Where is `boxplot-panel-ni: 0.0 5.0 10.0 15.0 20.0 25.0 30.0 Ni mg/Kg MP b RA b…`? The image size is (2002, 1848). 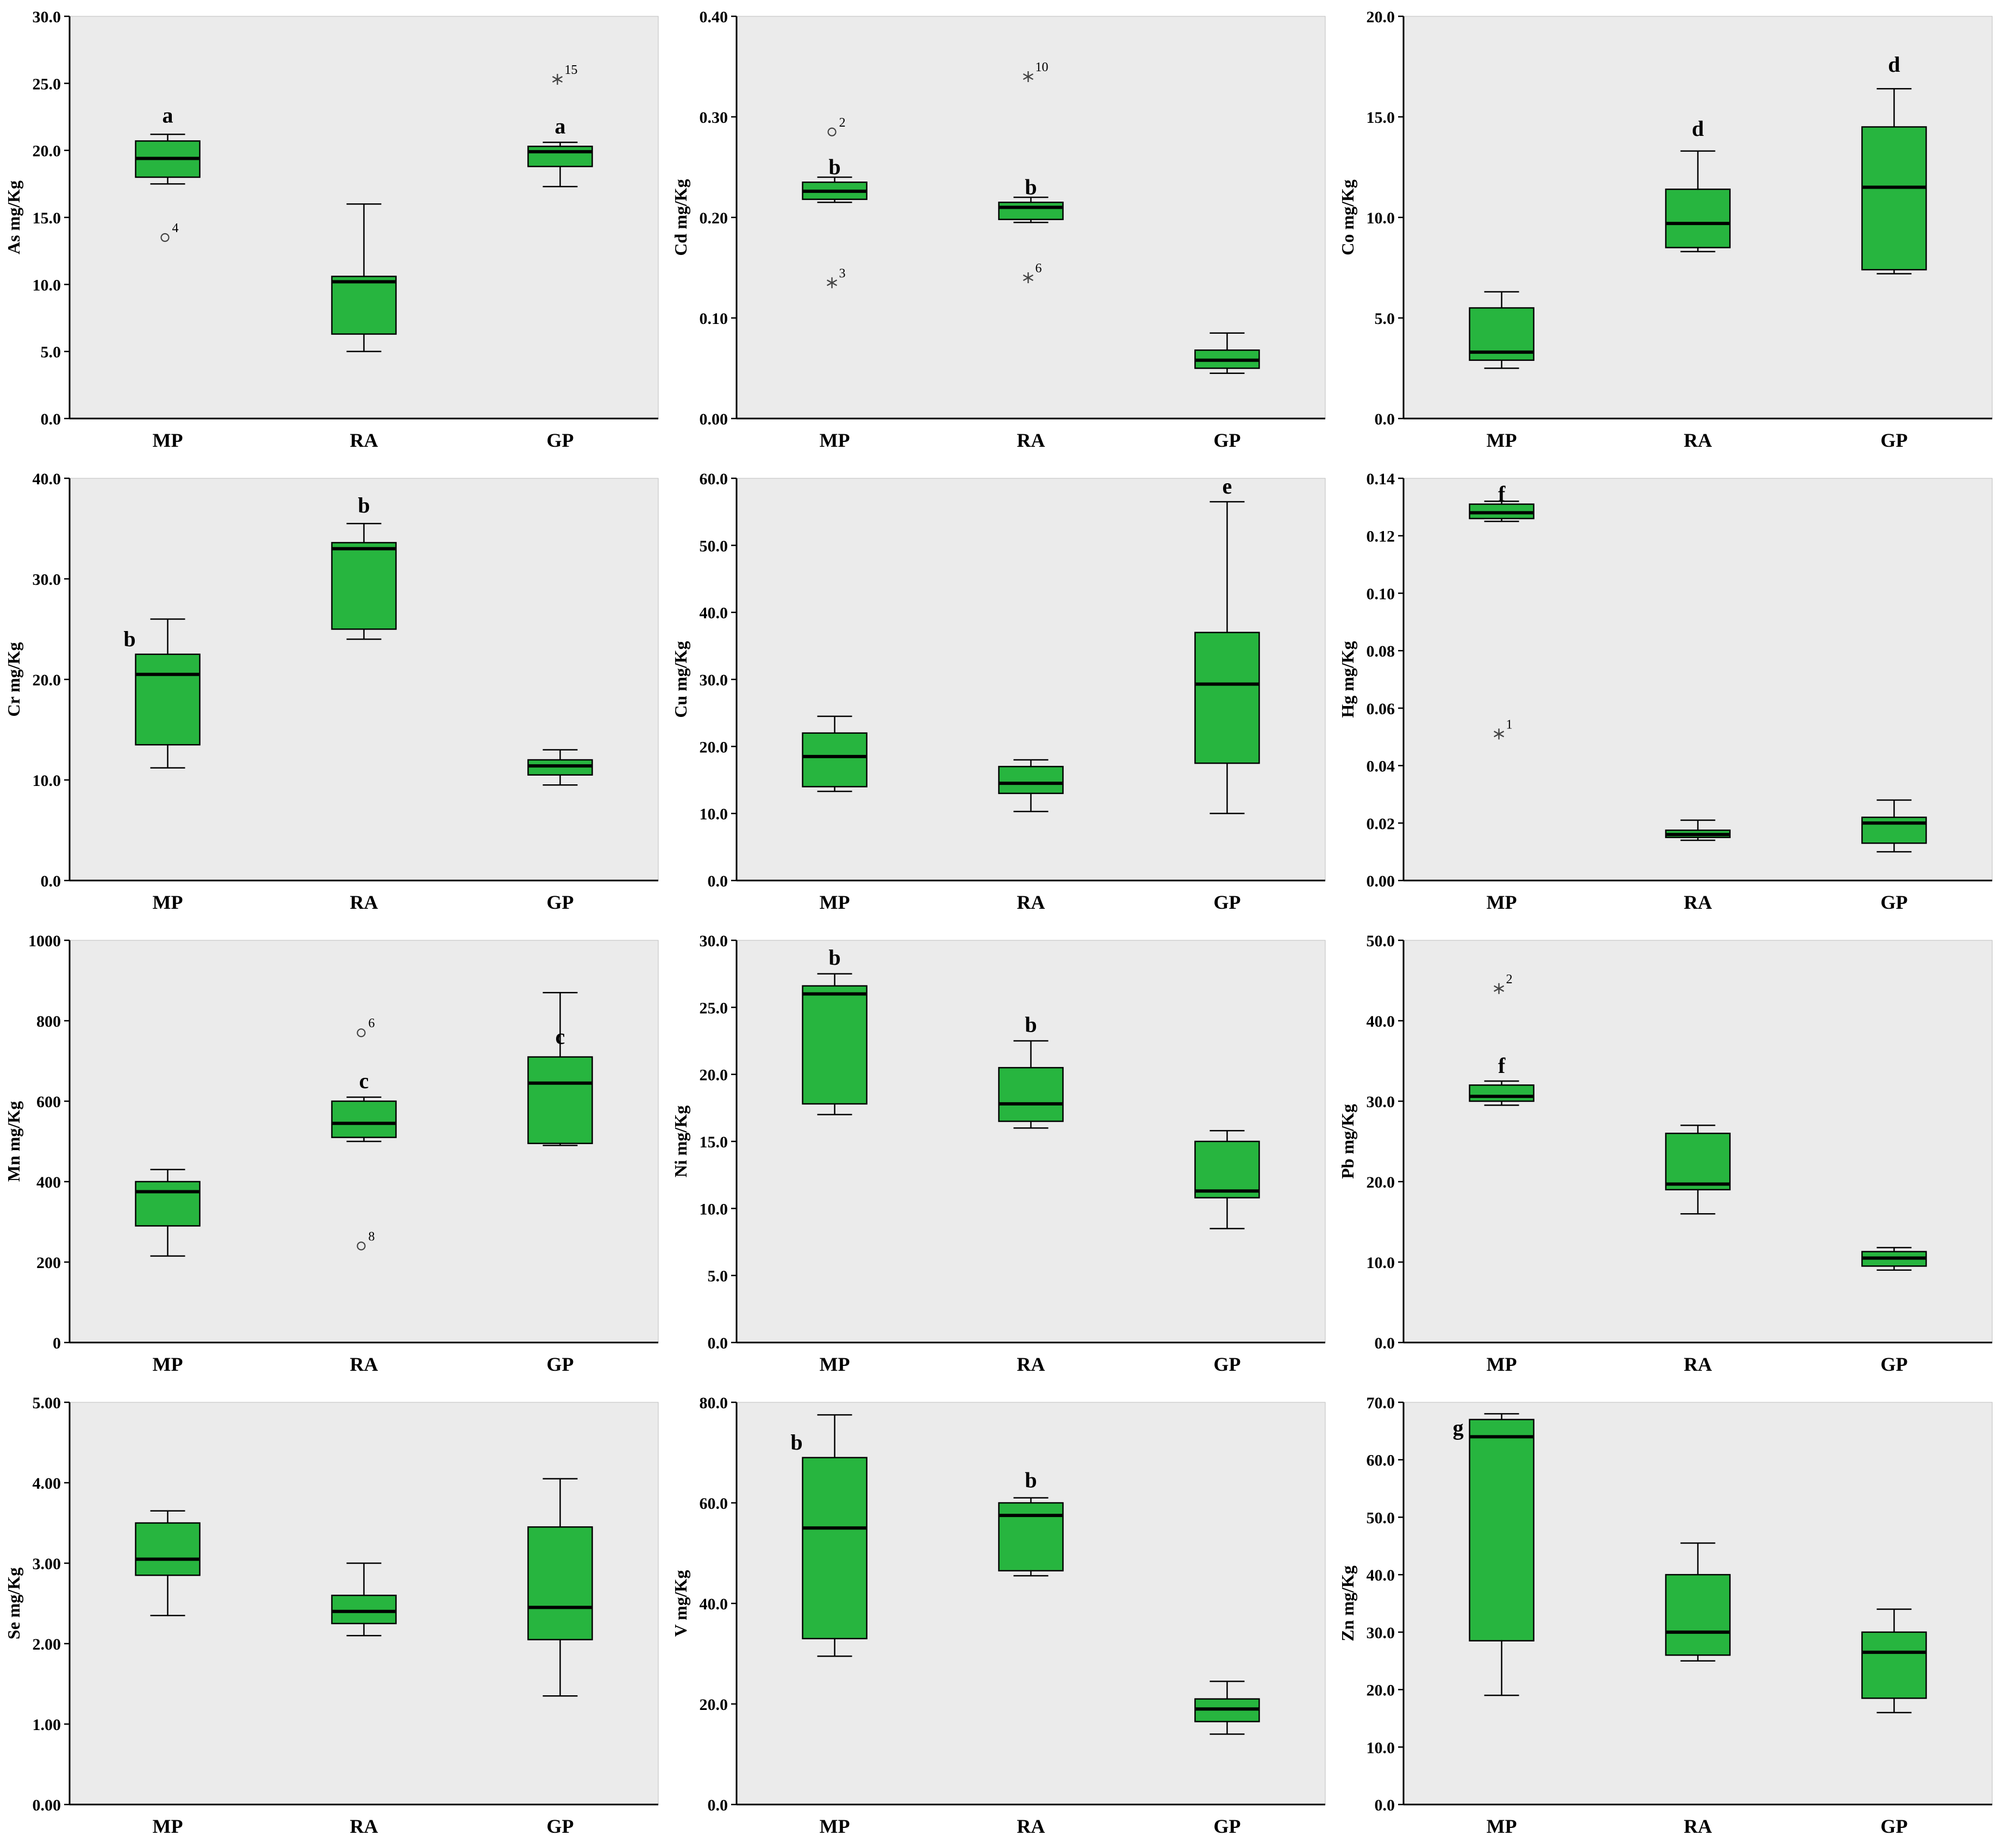
boxplot-panel-ni: 0.0 5.0 10.0 15.0 20.0 25.0 30.0 Ni mg/Kg MP b RA b… is located at coordinates (1000, 1155).